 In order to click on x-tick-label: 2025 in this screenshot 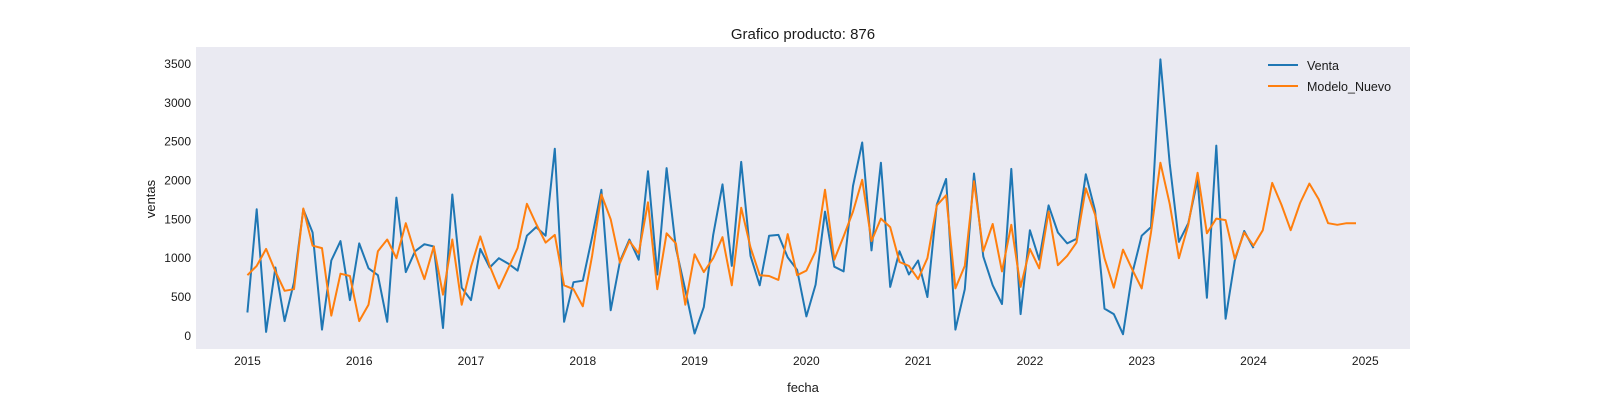, I will do `click(1365, 361)`.